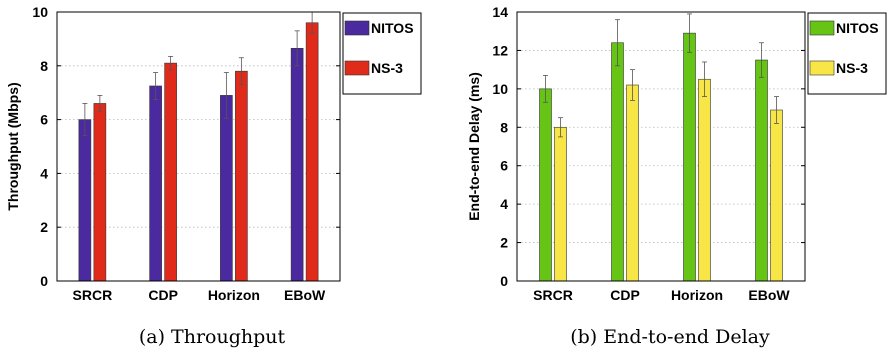  What do you see at coordinates (500, 50) in the screenshot?
I see `y-tick-label: 12` at bounding box center [500, 50].